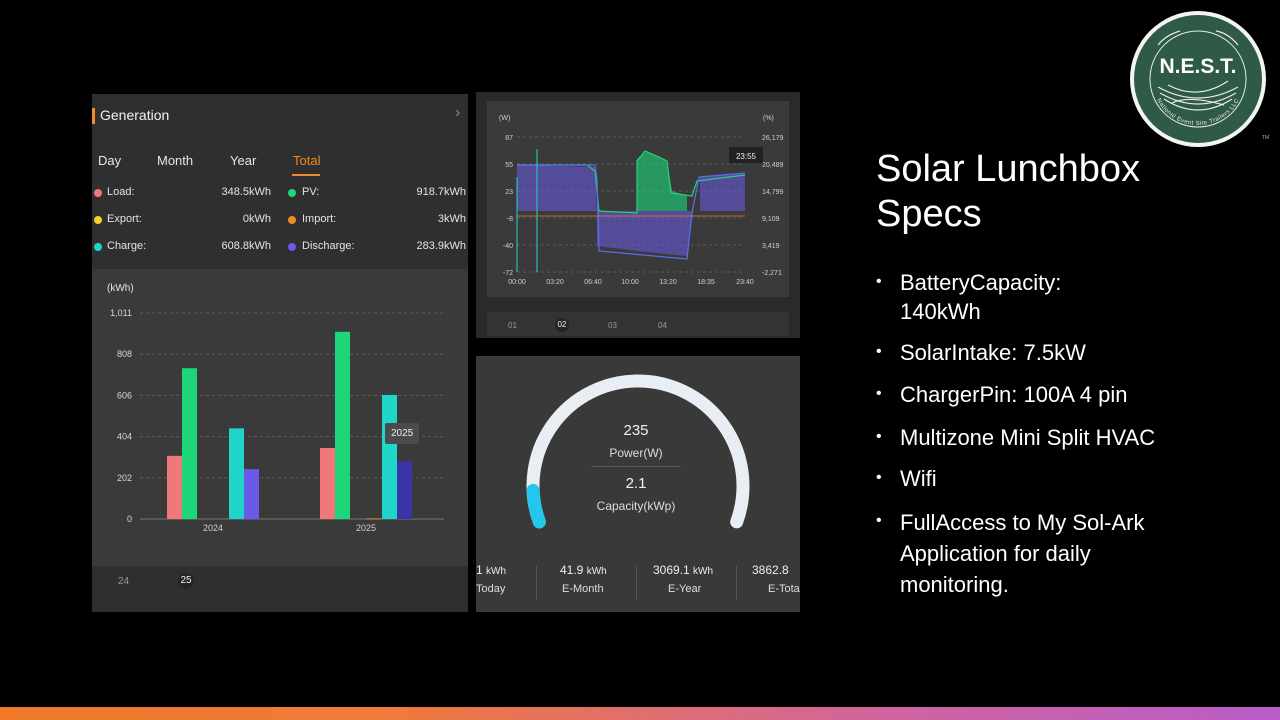 This screenshot has height=720, width=1280. Describe the element at coordinates (668, 282) in the screenshot. I see `x-tick-label: 13:20` at that location.